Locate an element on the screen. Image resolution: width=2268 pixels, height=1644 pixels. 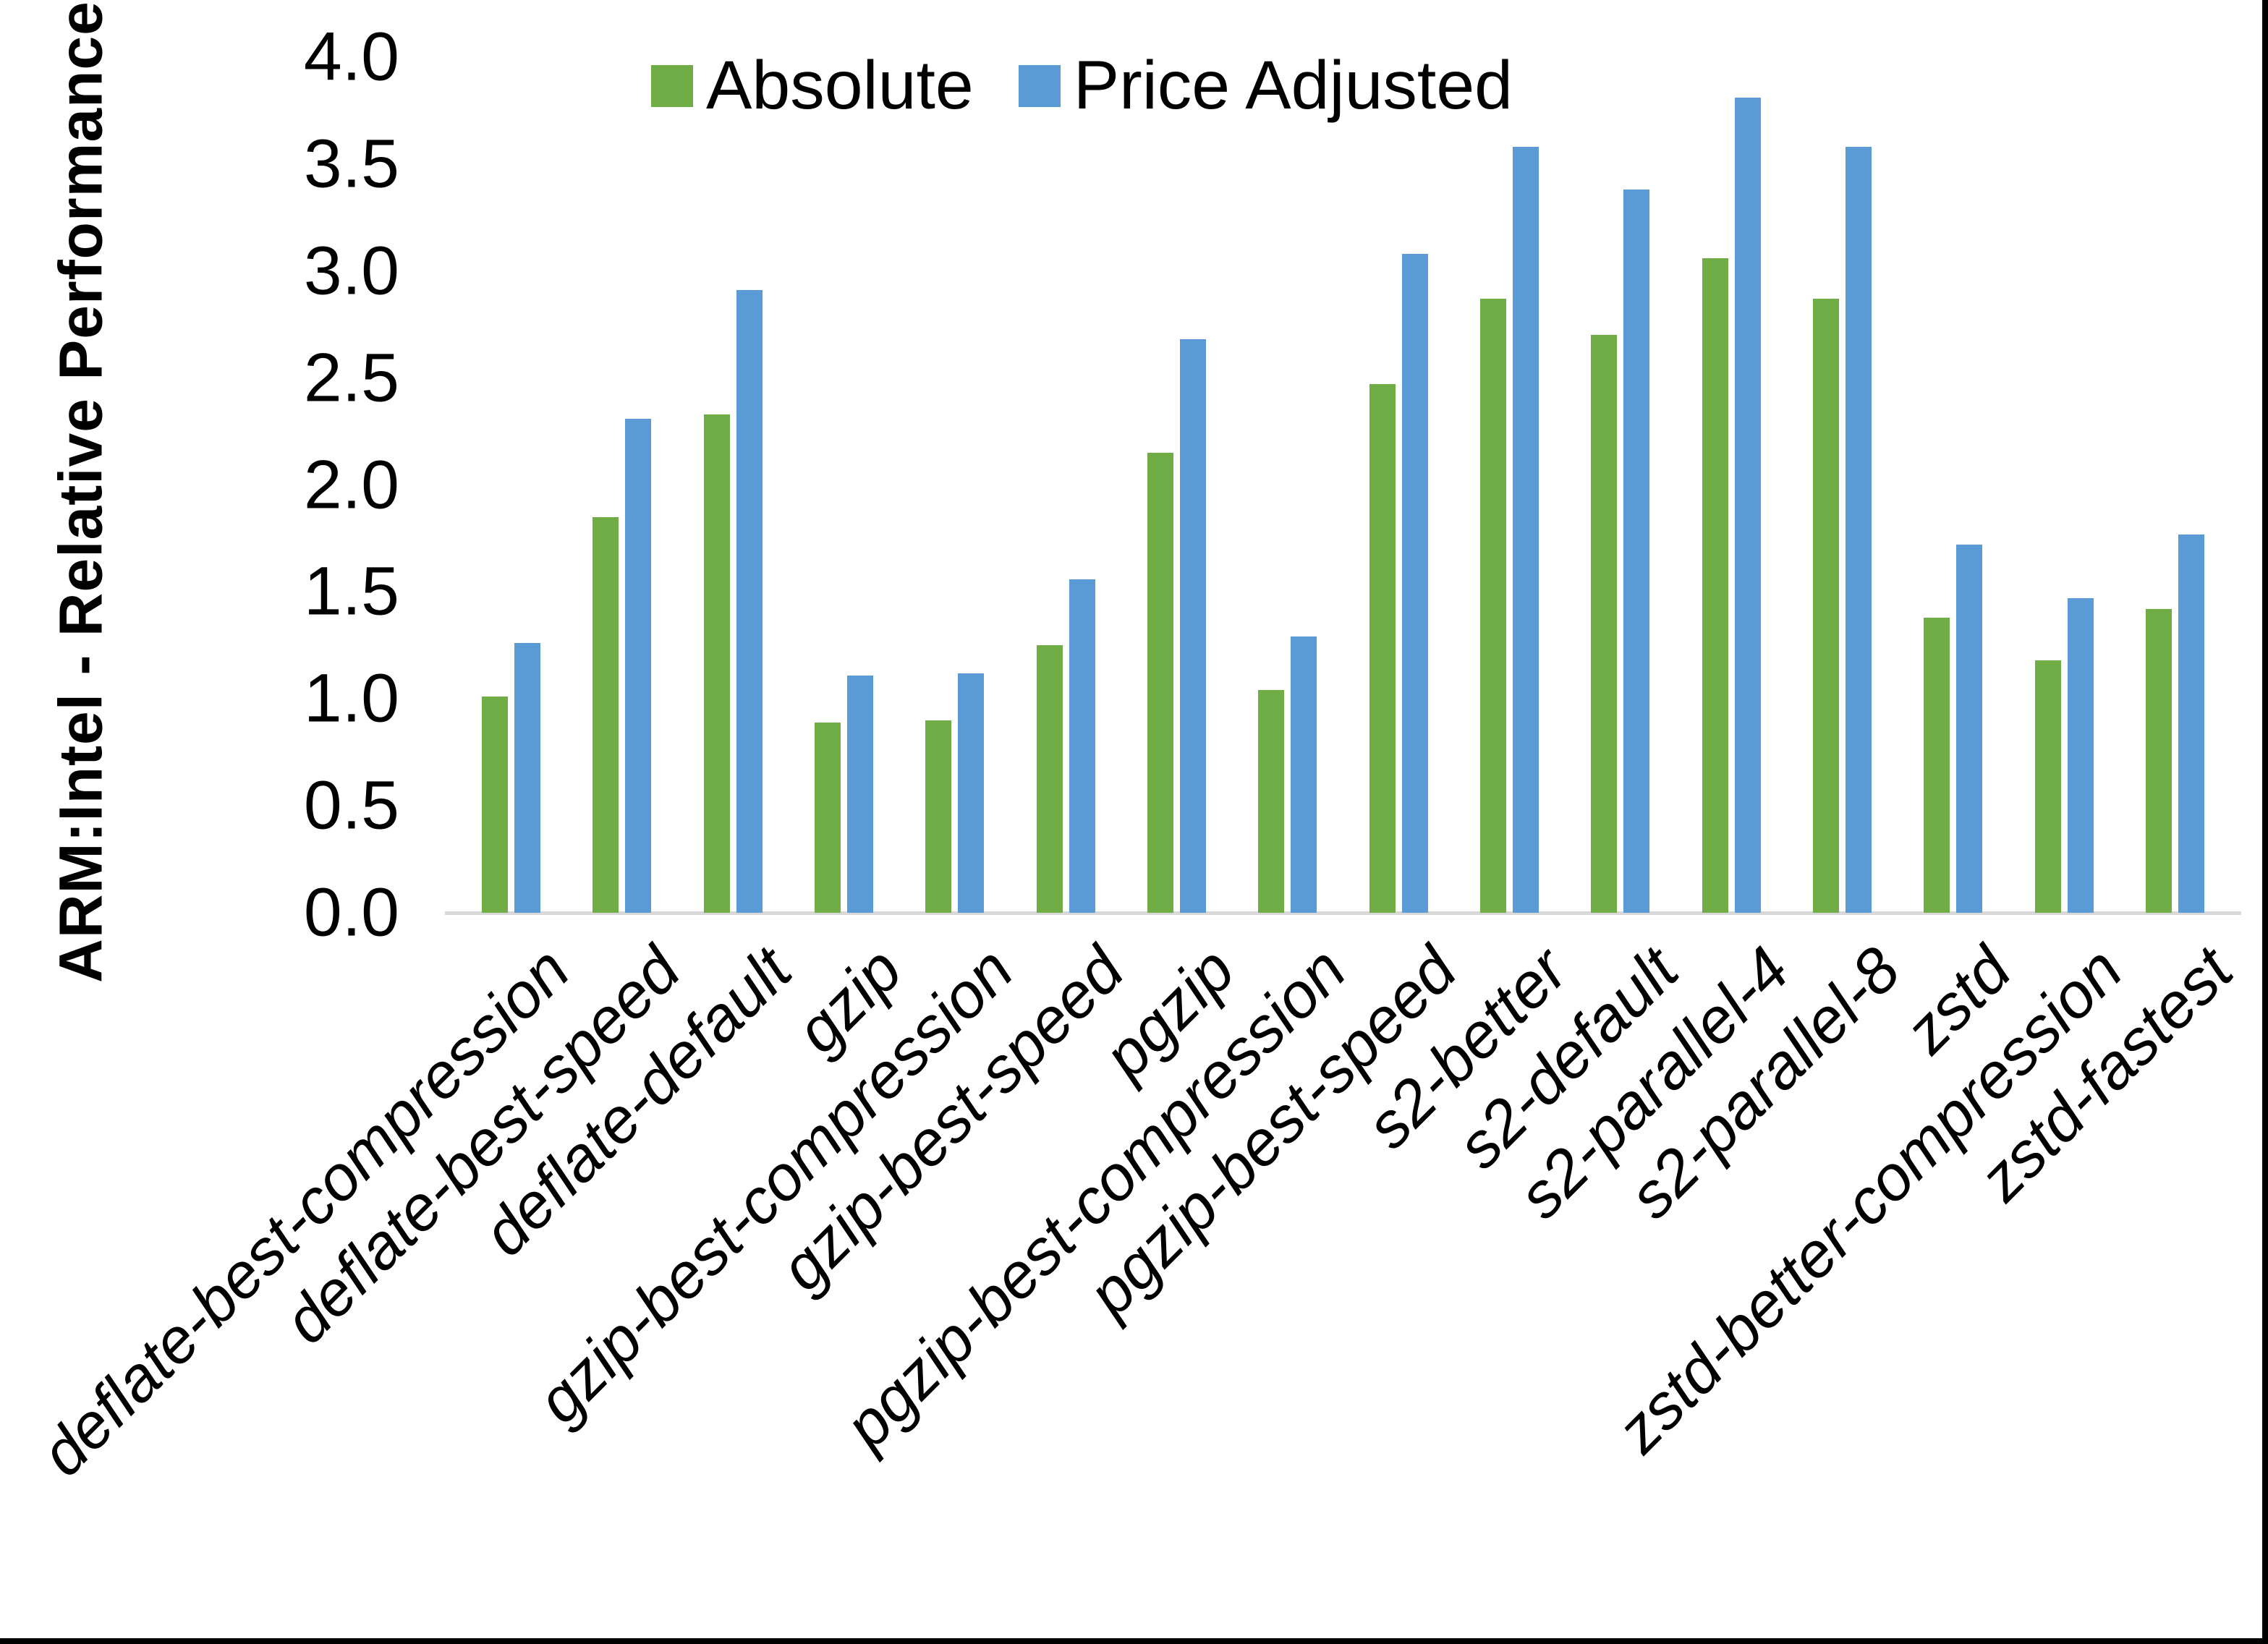
bar-absolute-gzip-best-speed is located at coordinates (1049, 779).